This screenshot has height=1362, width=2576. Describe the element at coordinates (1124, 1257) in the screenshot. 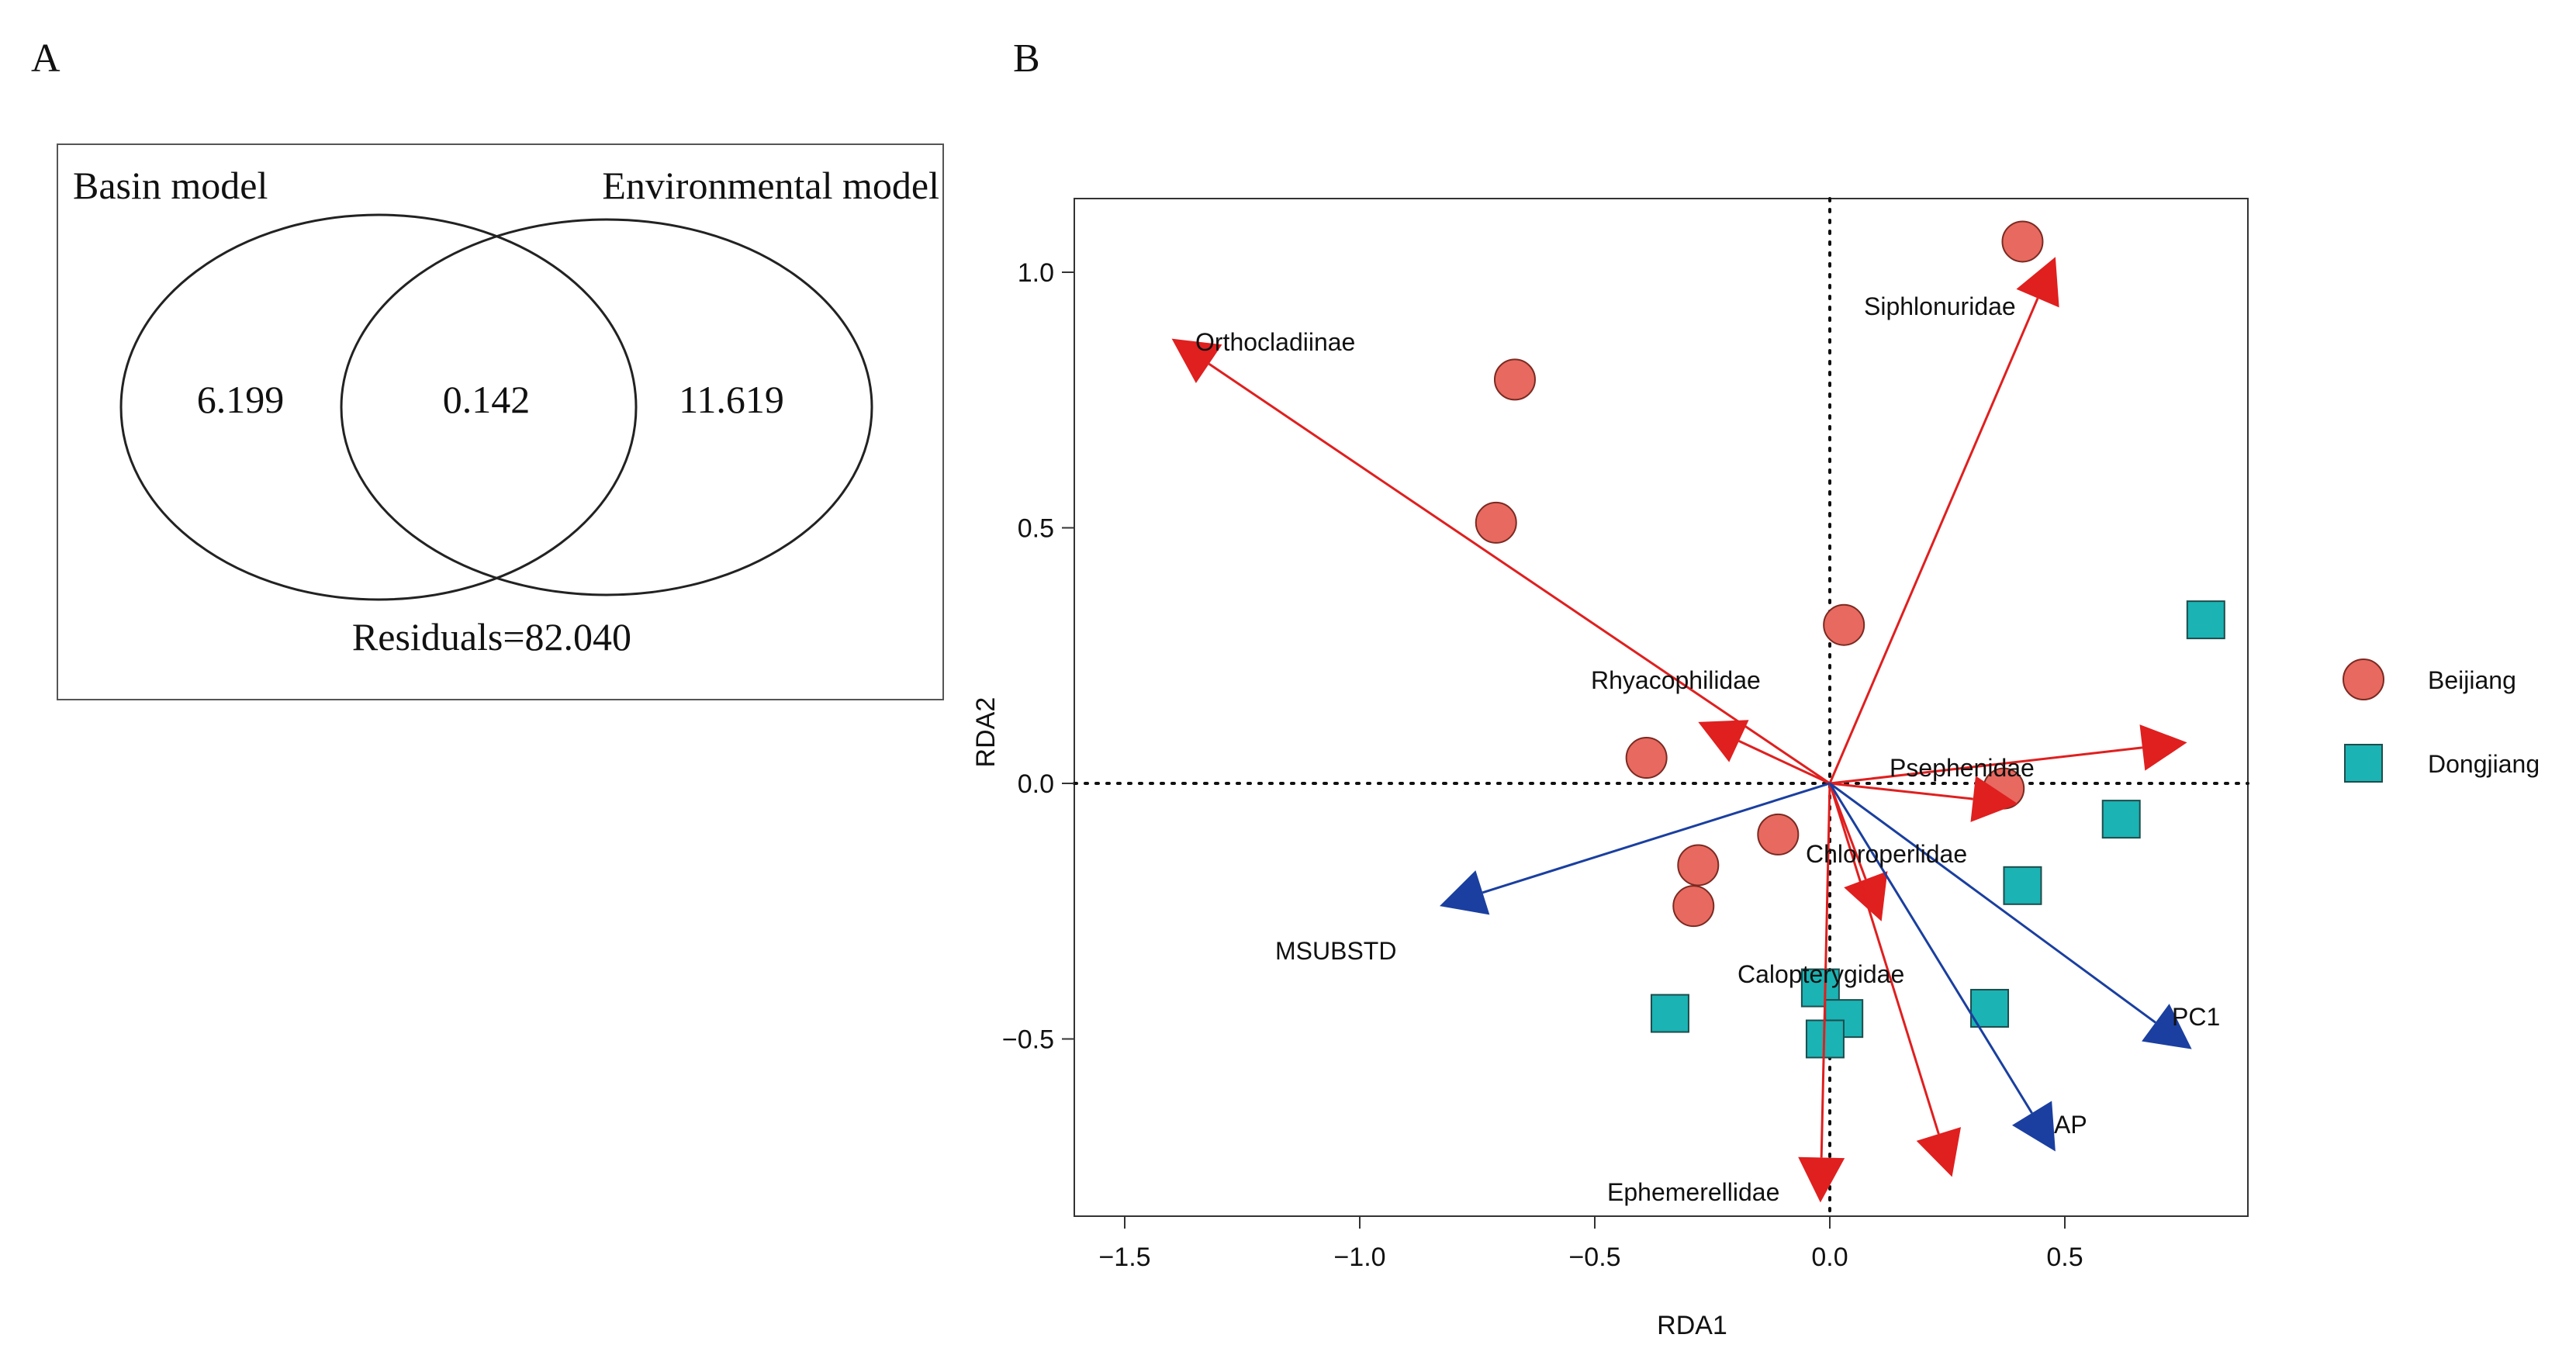

I see `x-tick-label: −1.5` at that location.